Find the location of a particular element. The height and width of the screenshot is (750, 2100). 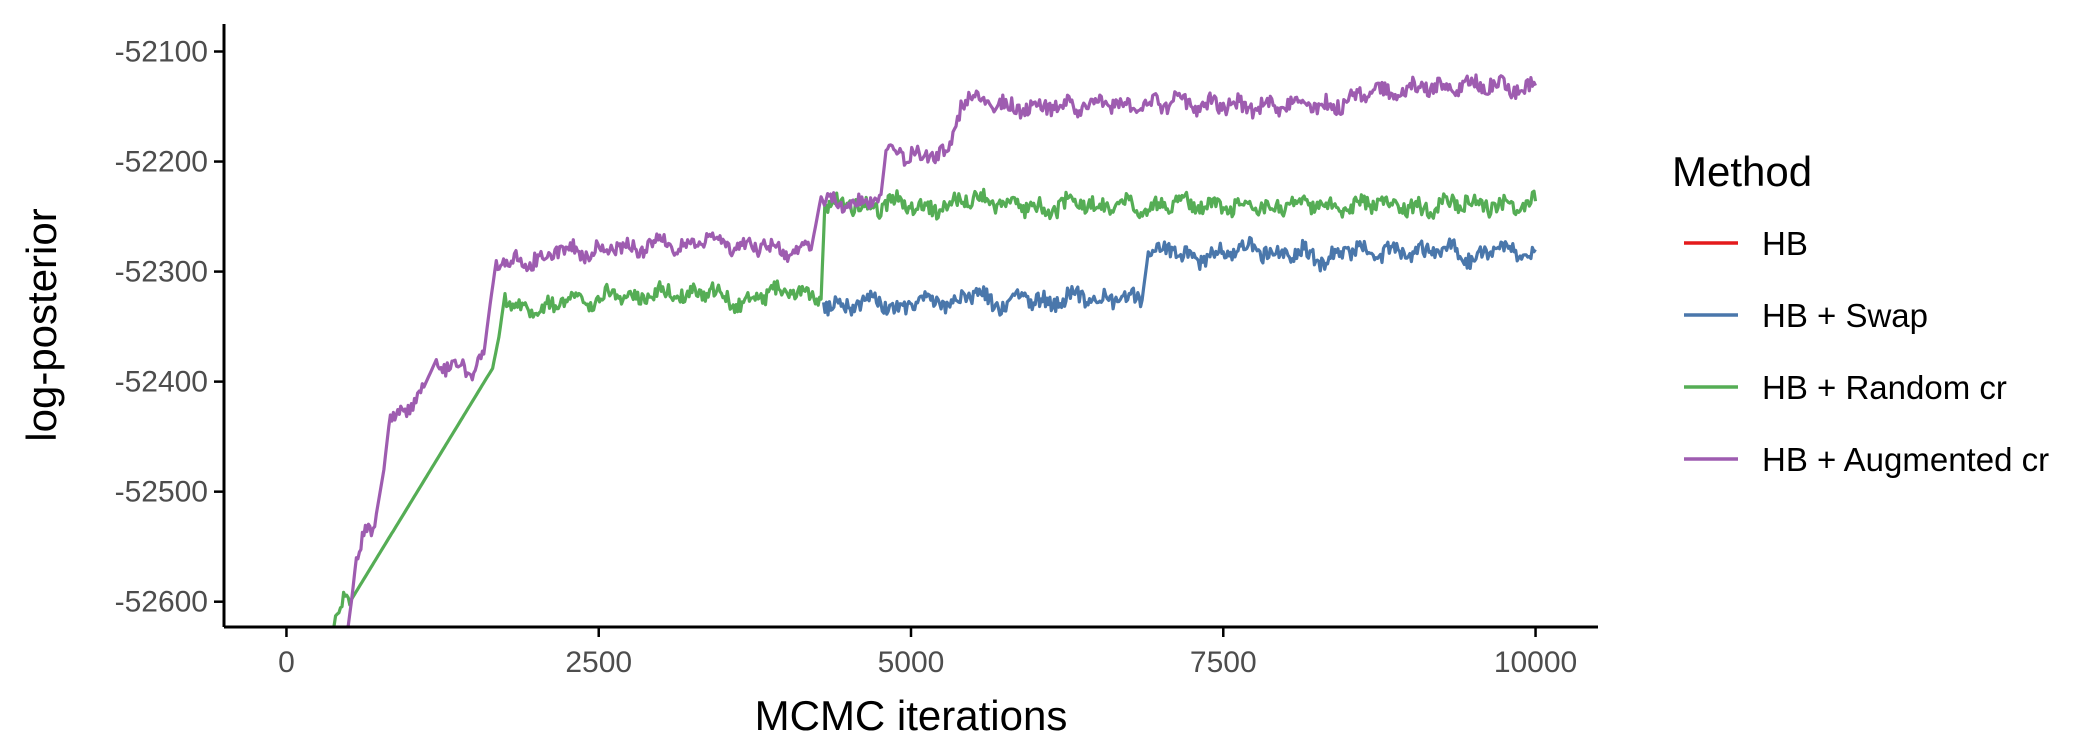

y-tick-label: -52600 is located at coordinates (161, 602).